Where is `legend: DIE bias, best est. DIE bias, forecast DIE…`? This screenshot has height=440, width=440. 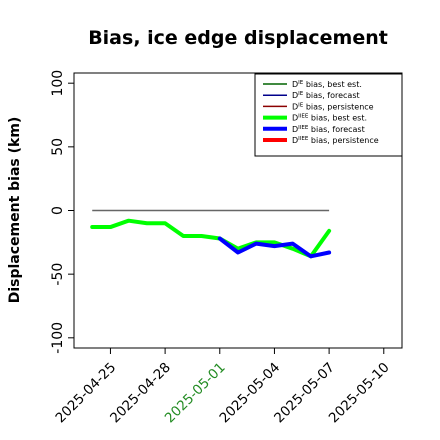
legend: DIE bias, best est. DIE bias, forecast DIE… is located at coordinates (328, 115).